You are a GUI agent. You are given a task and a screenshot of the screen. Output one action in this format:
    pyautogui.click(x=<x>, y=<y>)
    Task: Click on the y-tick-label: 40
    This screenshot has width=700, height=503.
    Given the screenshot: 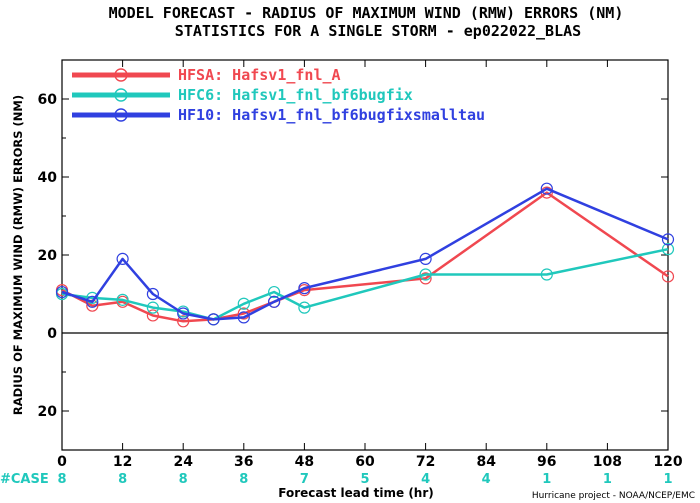 What is the action you would take?
    pyautogui.click(x=48, y=178)
    